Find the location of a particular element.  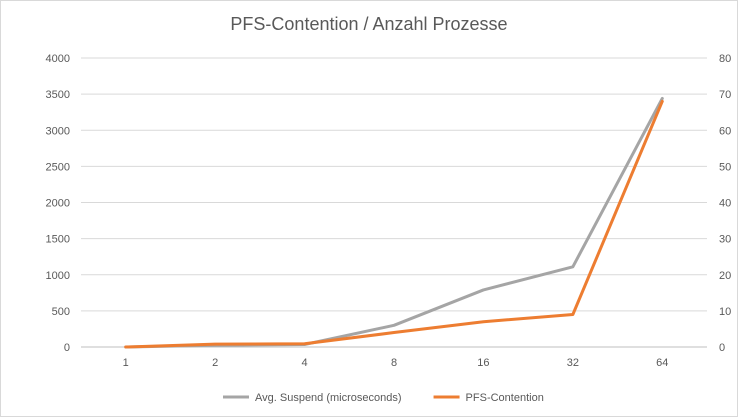

left-axis-ticks: 0 500 1000 1500 2000 2500 3000 3500 4000 is located at coordinates (58, 203).